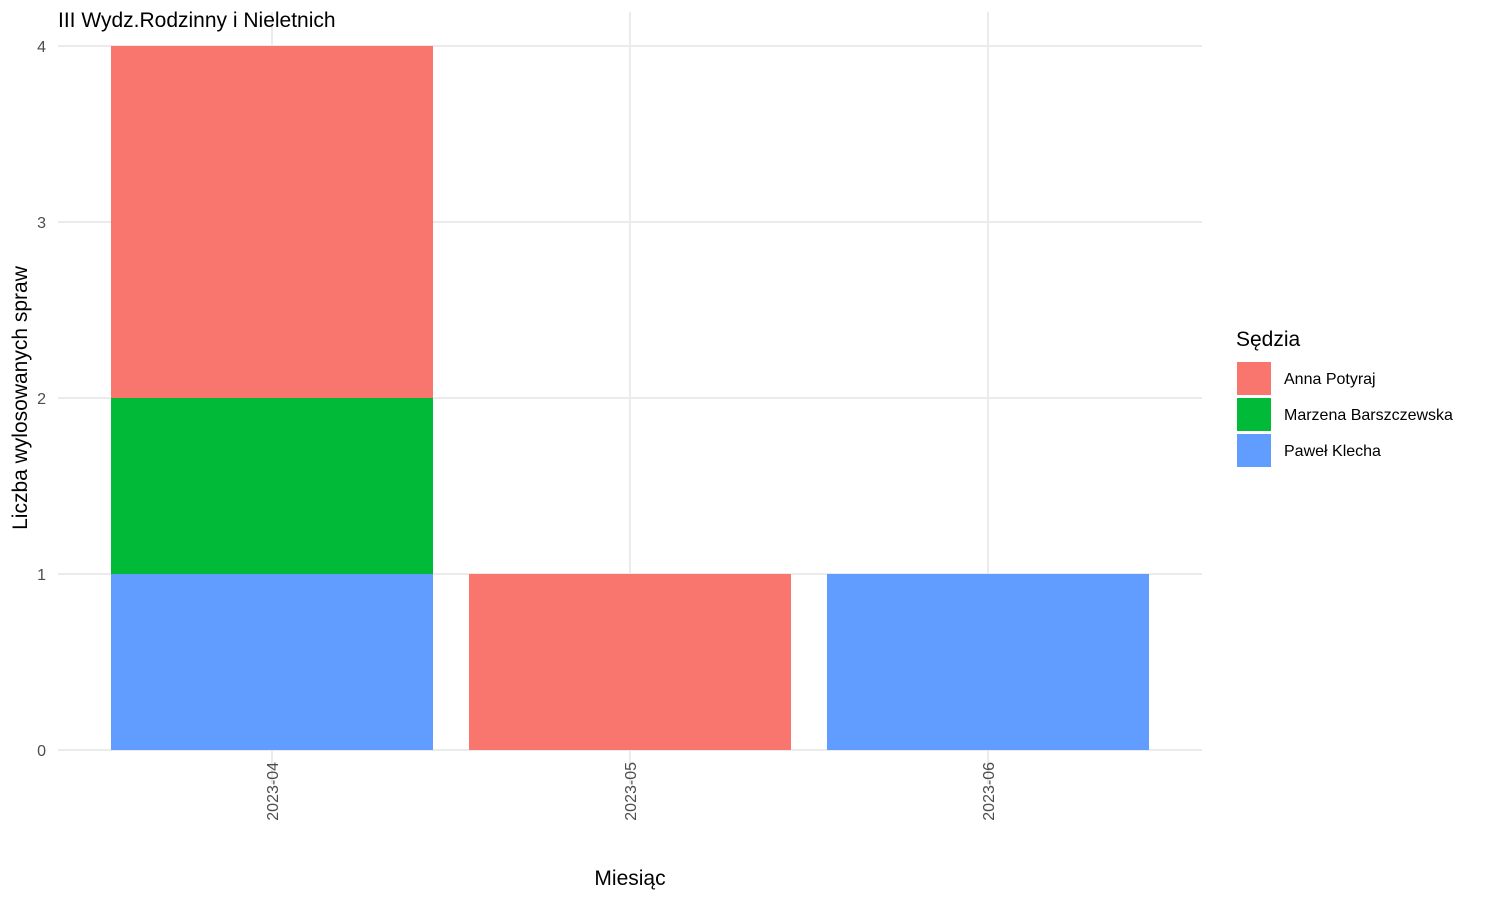 Image resolution: width=1500 pixels, height=900 pixels. I want to click on y-tick-label: 4, so click(41, 47).